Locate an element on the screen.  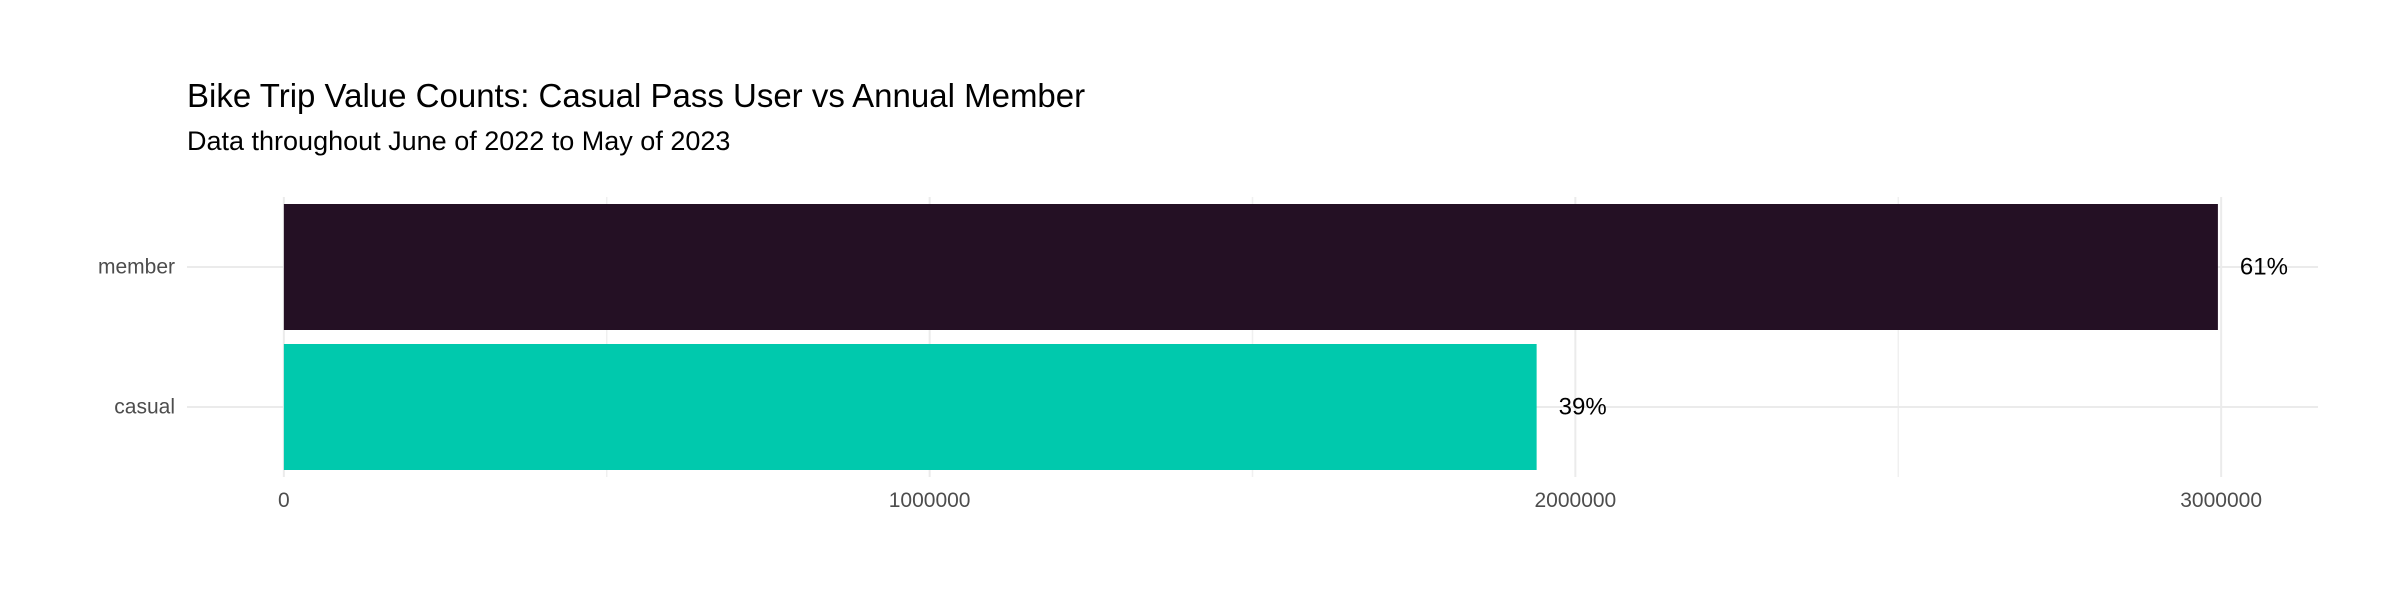
data-label-member: 61% is located at coordinates (2264, 267).